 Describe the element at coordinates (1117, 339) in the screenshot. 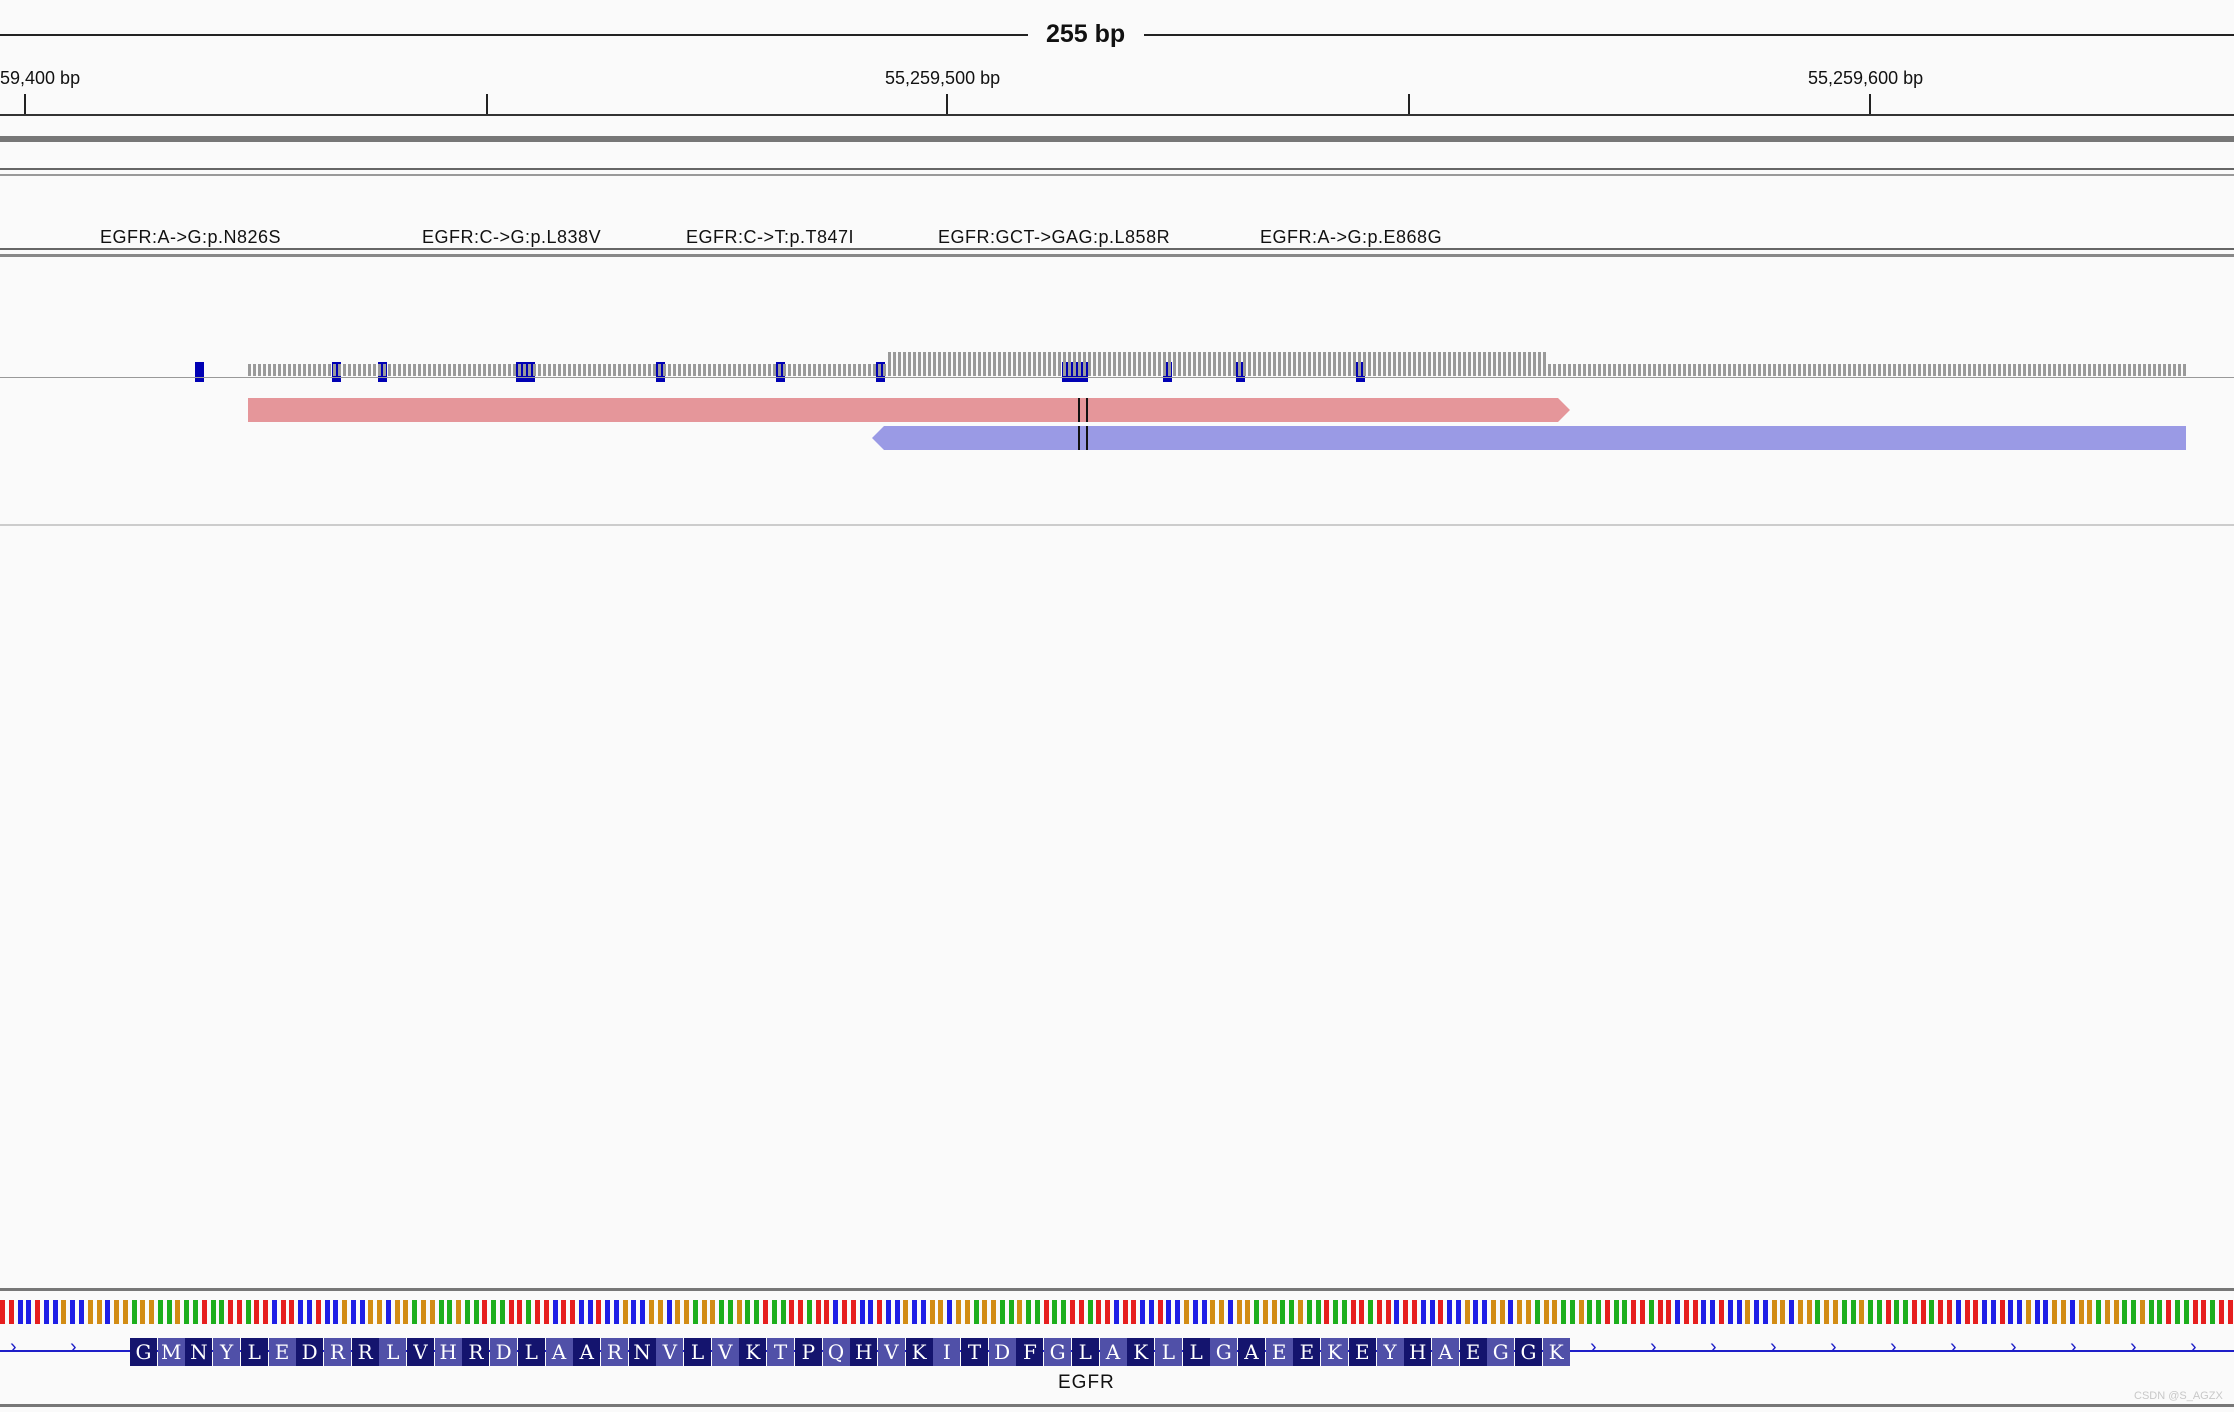

I see `coverage-track` at that location.